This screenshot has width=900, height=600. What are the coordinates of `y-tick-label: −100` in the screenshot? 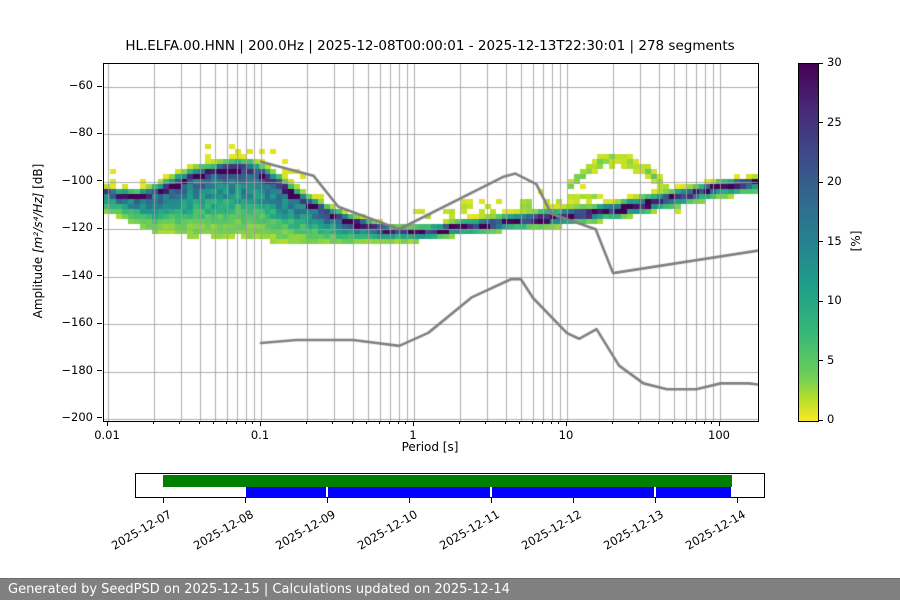 It's located at (77, 179).